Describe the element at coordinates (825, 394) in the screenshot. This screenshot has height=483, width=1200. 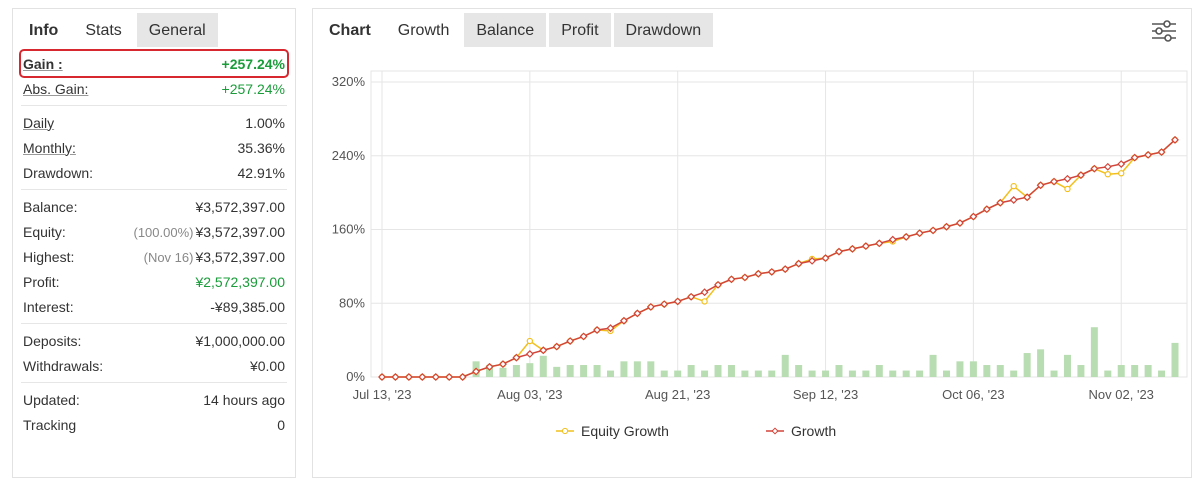
I see `x-tick-label: Sep 12, '23` at that location.